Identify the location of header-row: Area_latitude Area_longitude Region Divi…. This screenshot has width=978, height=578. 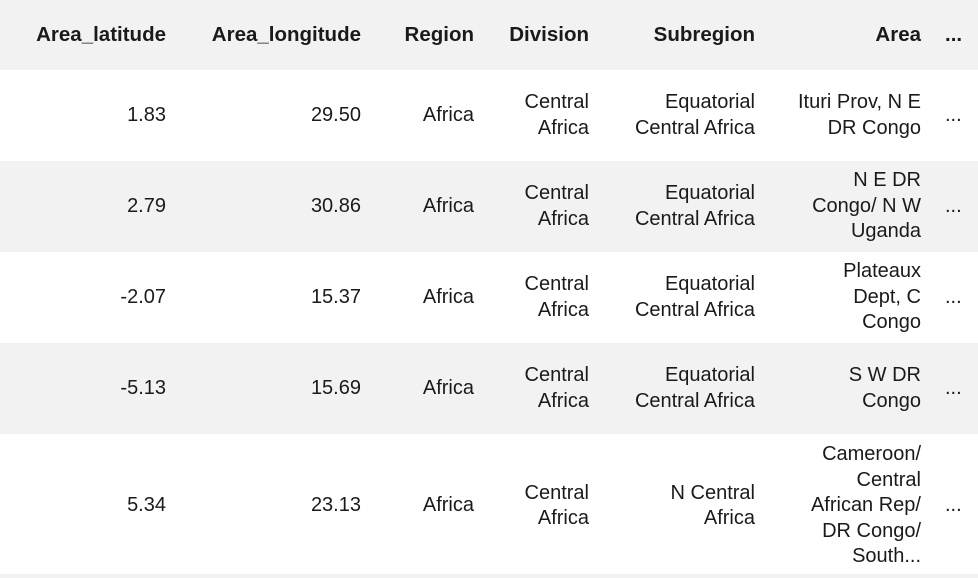
(489, 35).